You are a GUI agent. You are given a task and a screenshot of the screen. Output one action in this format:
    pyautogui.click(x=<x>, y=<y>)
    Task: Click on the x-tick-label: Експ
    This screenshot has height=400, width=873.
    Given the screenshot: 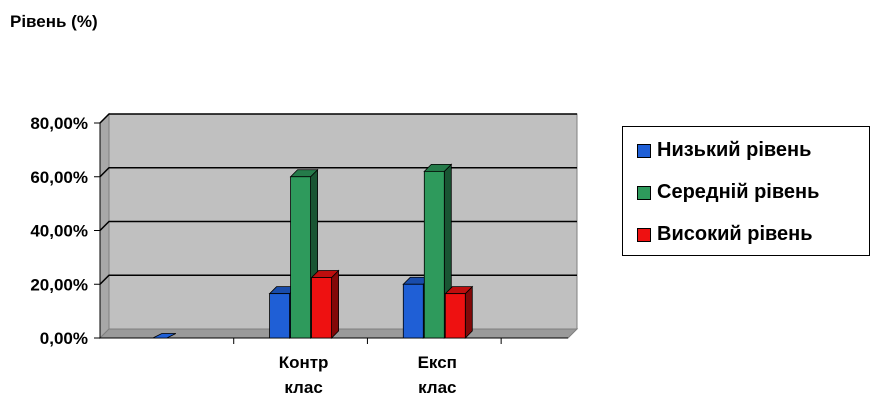 What is the action you would take?
    pyautogui.click(x=437, y=362)
    